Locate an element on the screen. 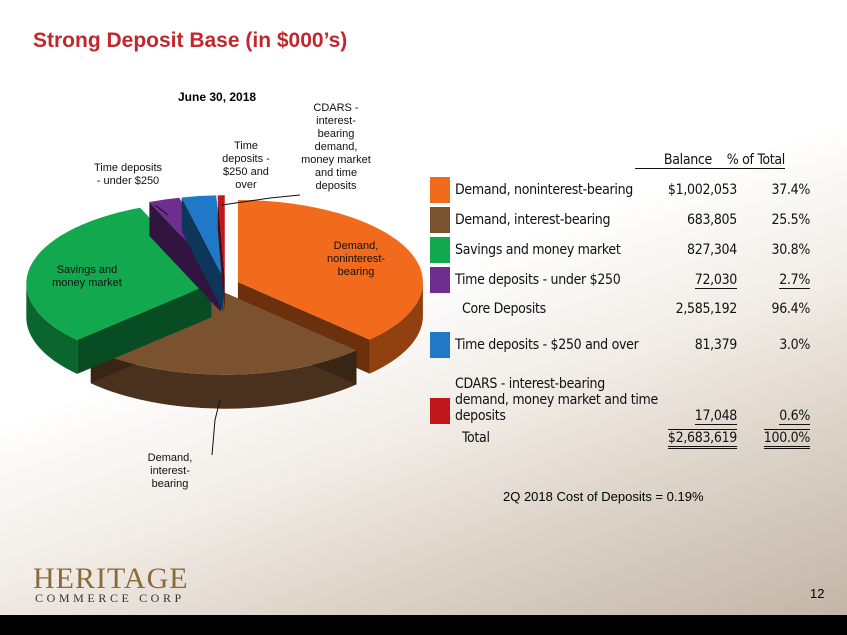 Image resolution: width=847 pixels, height=635 pixels. balance-cell: 17,048 is located at coordinates (698, 416).